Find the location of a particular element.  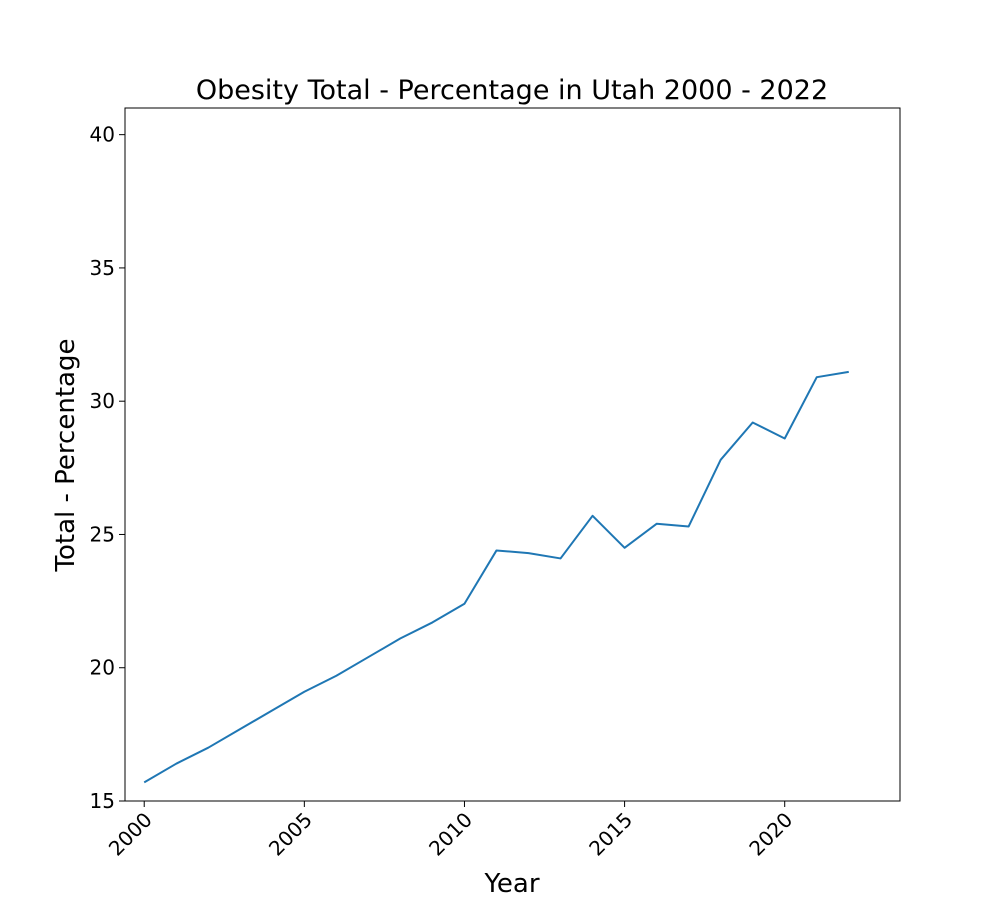

y-tick-label: 15 is located at coordinates (102, 801).